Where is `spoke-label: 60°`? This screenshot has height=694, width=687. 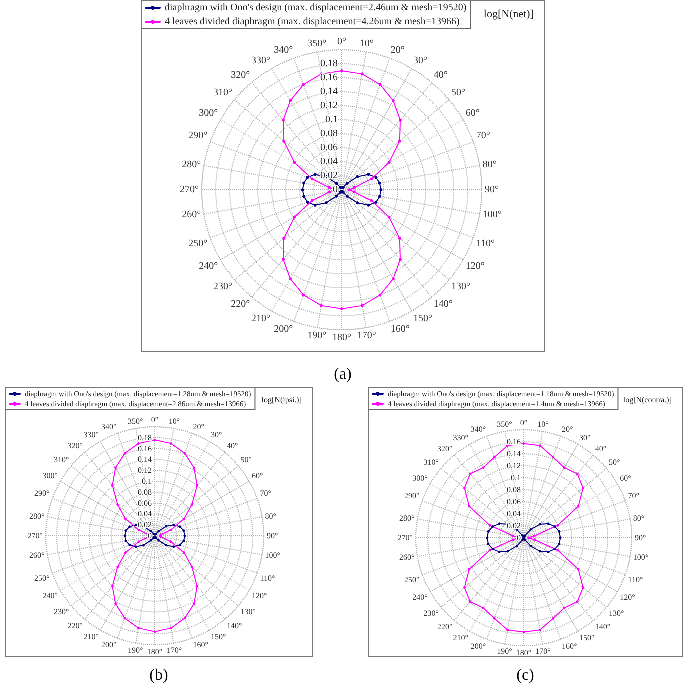
spoke-label: 60° is located at coordinates (258, 476).